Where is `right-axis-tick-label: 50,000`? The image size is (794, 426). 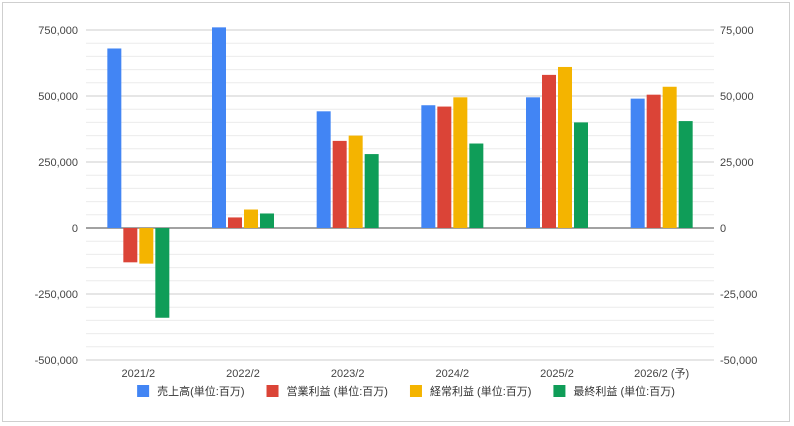 right-axis-tick-label: 50,000 is located at coordinates (737, 97).